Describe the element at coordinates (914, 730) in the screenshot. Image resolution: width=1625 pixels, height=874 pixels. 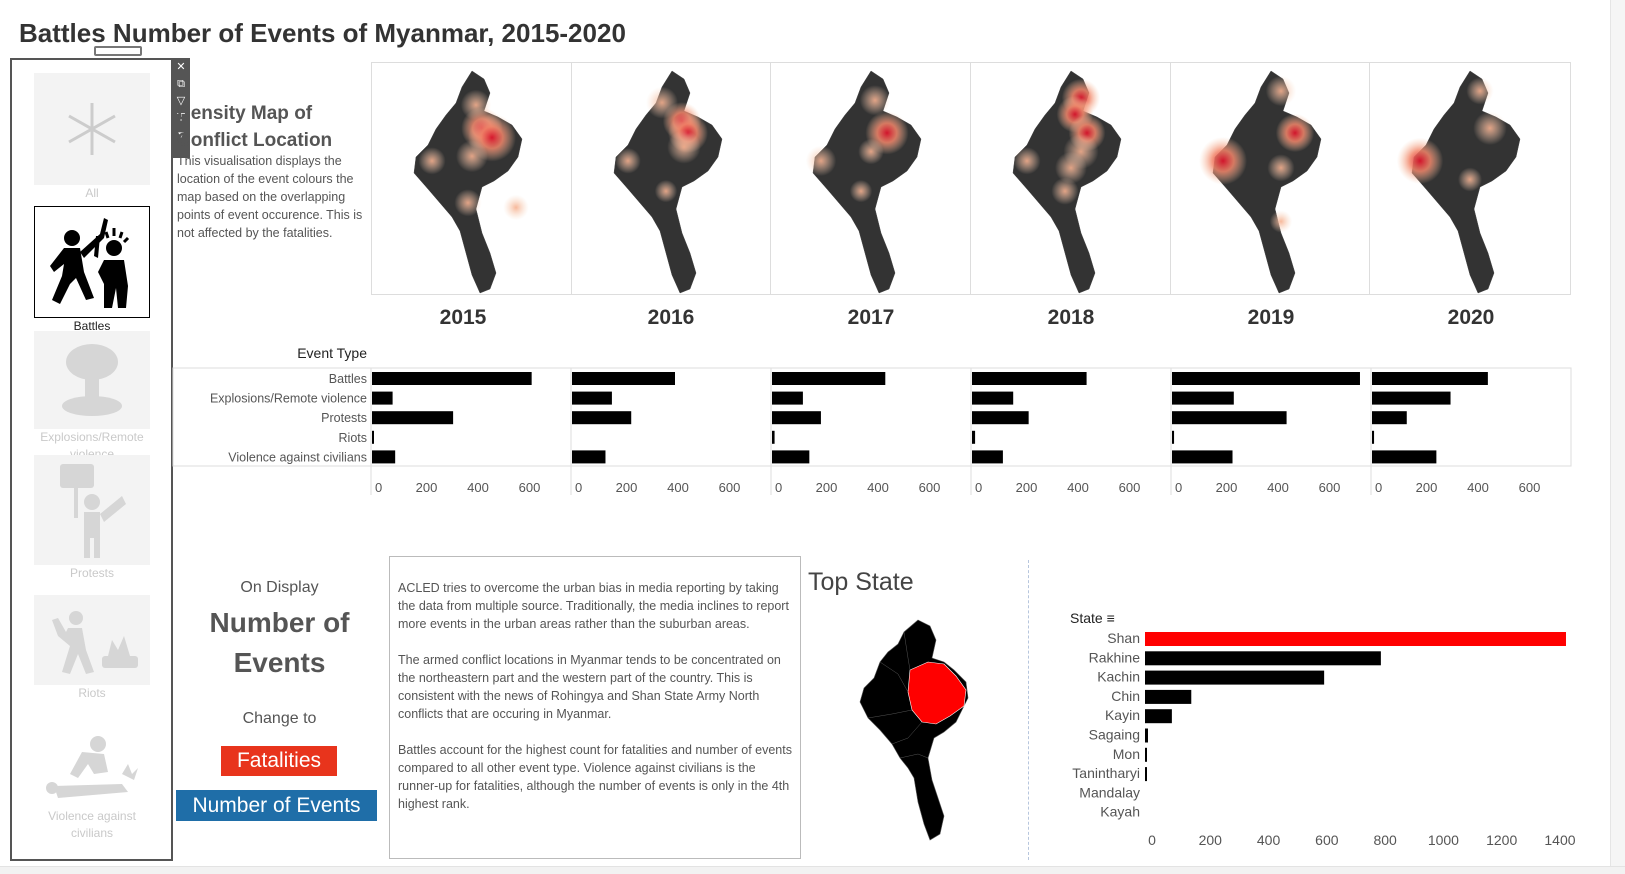
I see `myanmar-outline` at that location.